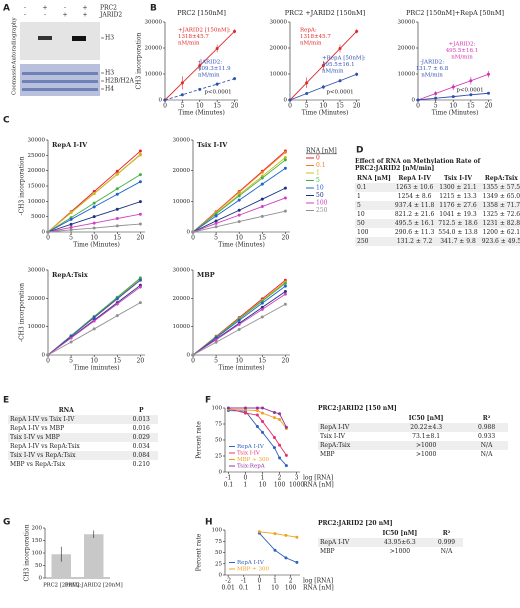  What do you see at coordinates (239, 361) in the screenshot?
I see `x-tick-label: 10` at bounding box center [239, 361].